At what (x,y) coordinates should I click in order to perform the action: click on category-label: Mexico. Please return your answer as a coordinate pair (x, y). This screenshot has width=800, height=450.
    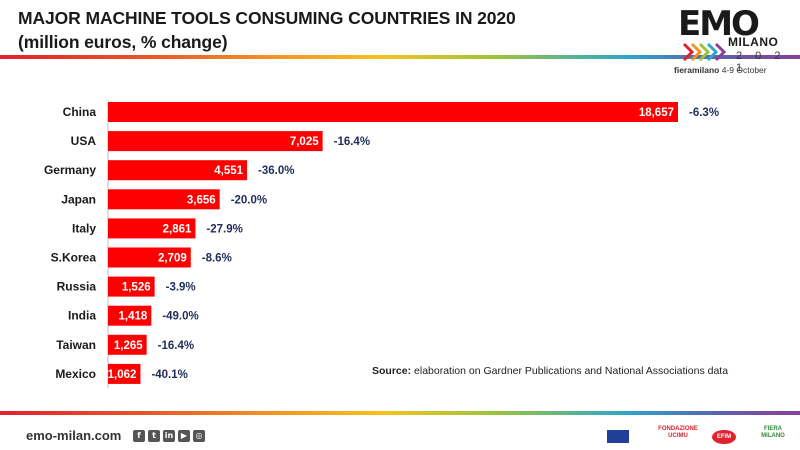
    Looking at the image, I should click on (75, 374).